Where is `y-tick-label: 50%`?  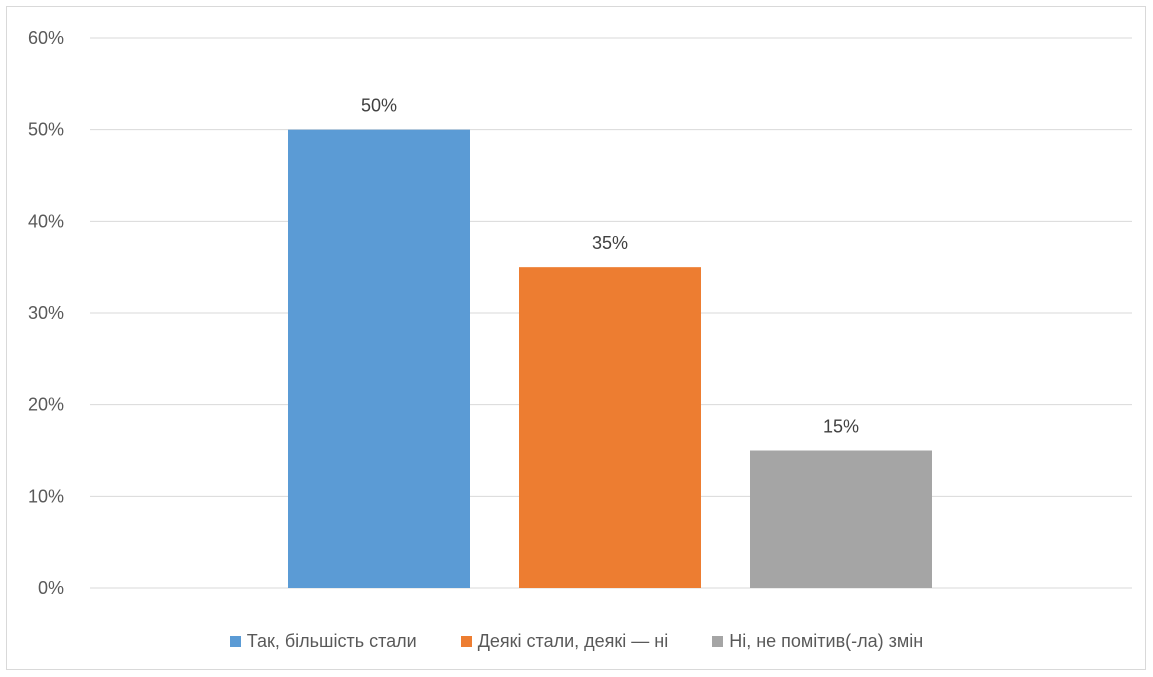
y-tick-label: 50% is located at coordinates (46, 130).